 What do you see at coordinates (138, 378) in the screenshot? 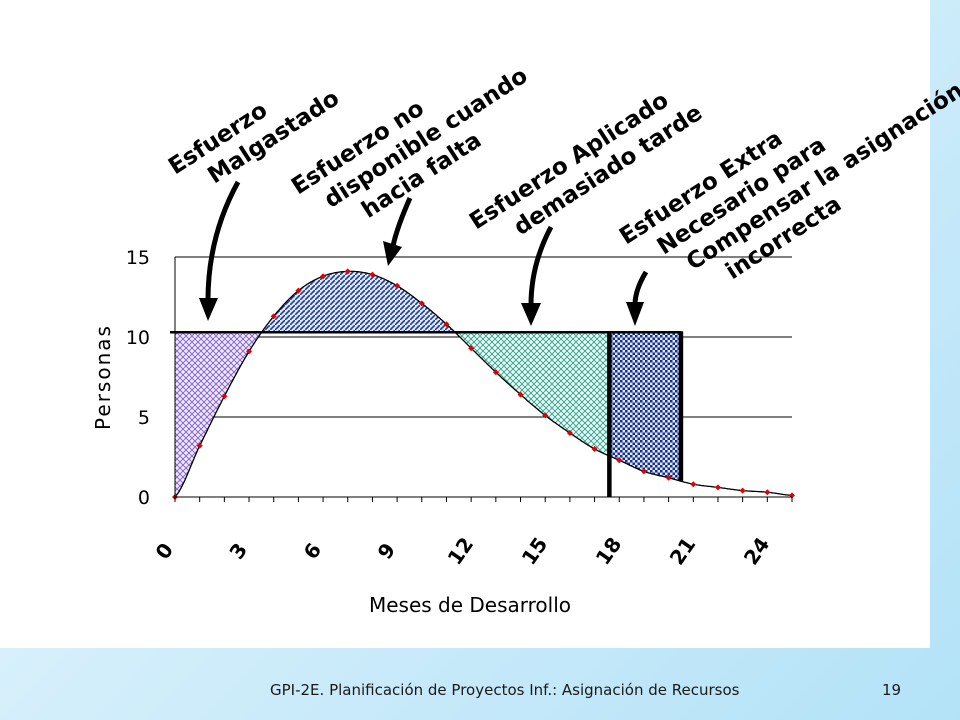
I see `y-tick-labels: 0 5 10 15` at bounding box center [138, 378].